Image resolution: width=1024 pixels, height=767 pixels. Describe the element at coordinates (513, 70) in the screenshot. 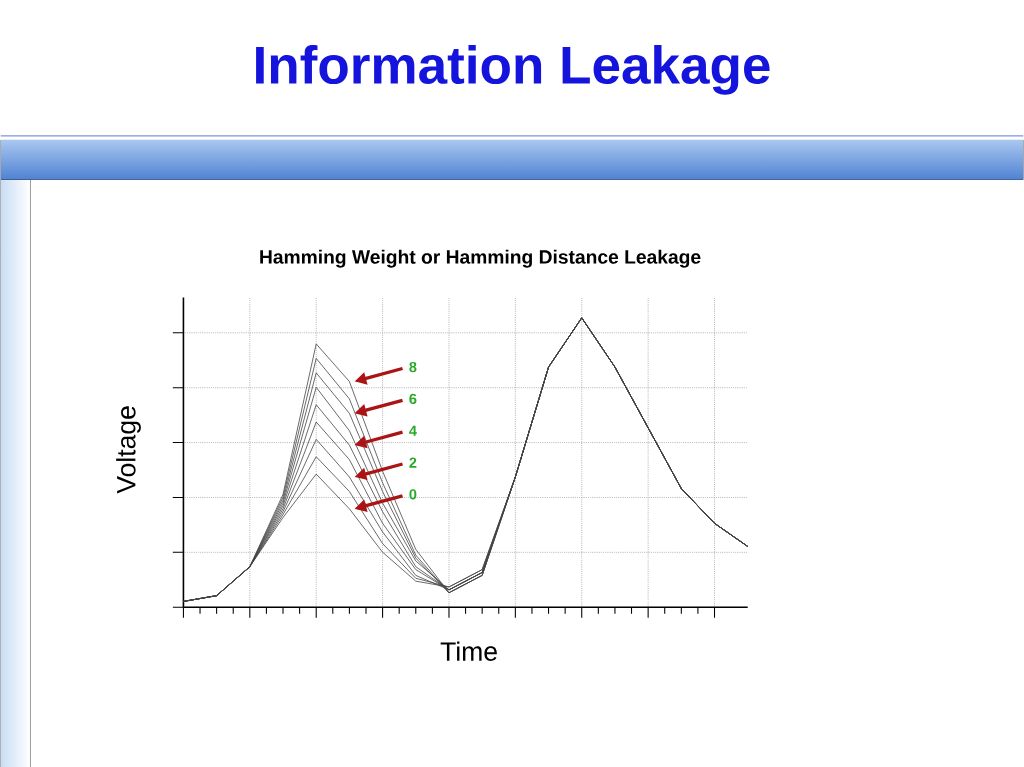

I see `chart-title: Information Leakage` at that location.